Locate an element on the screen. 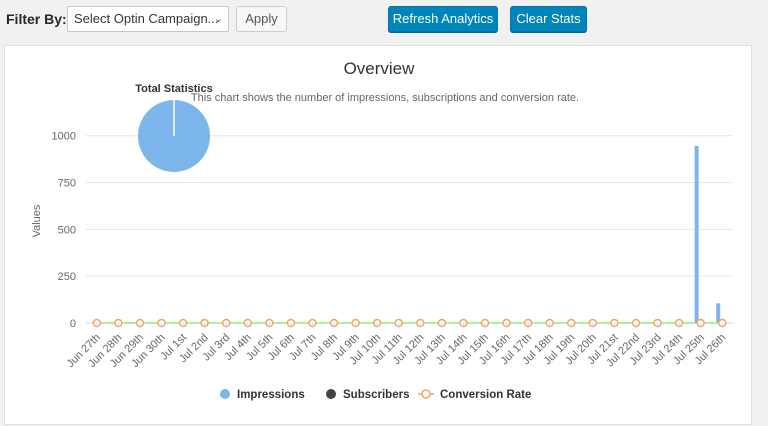  legend-item: Impressions is located at coordinates (262, 395).